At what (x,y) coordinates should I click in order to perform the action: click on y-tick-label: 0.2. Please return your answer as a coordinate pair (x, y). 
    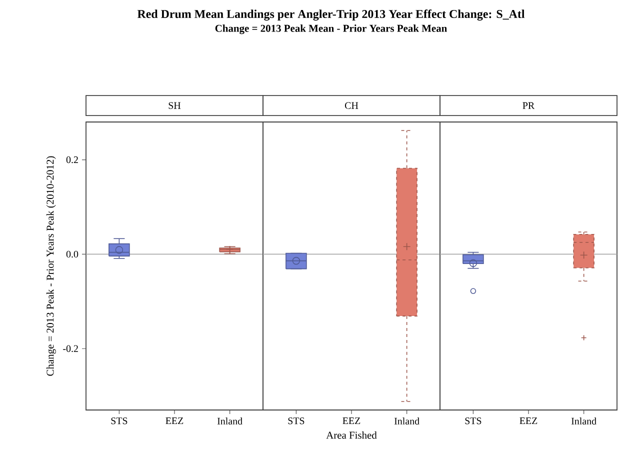
    Looking at the image, I should click on (72, 160).